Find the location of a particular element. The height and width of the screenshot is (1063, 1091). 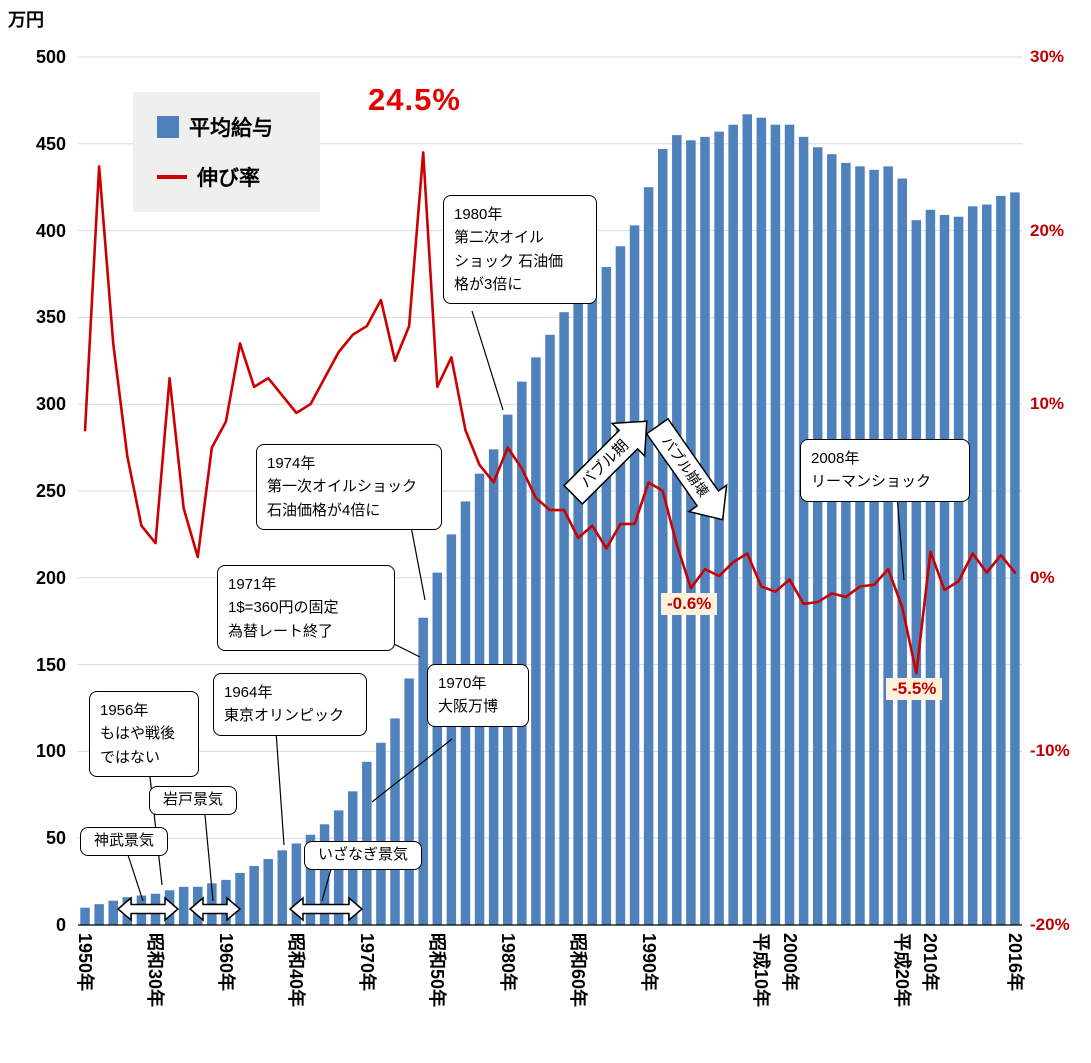

left-axis-tick-200: 200 is located at coordinates (50, 577).